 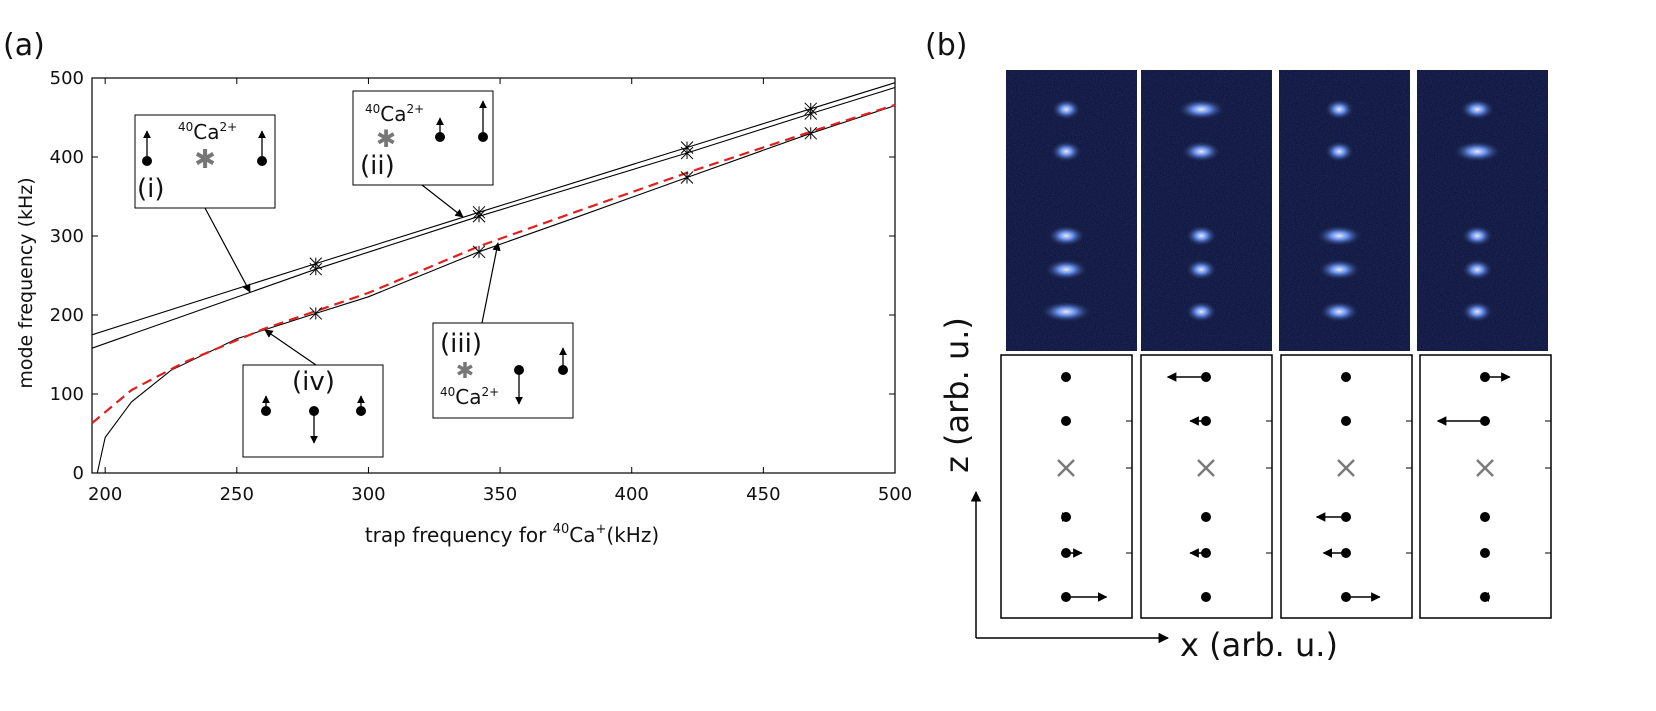 I want to click on x-tick-label: 350, so click(x=500, y=494).